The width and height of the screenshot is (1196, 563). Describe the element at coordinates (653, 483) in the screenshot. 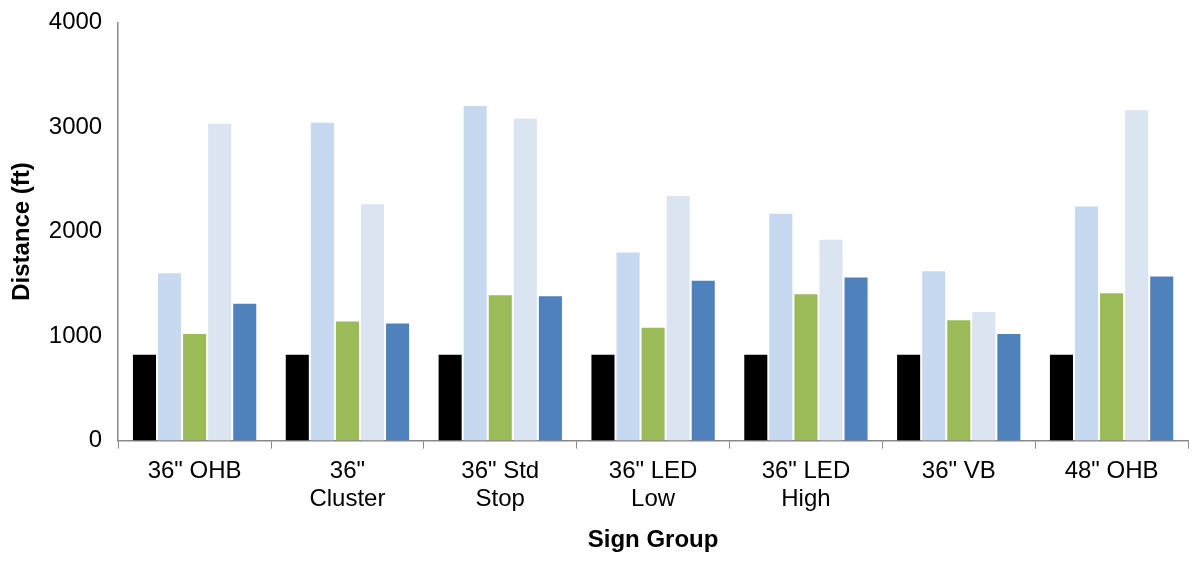

I see `x-tick-label: 36" LED Low` at that location.